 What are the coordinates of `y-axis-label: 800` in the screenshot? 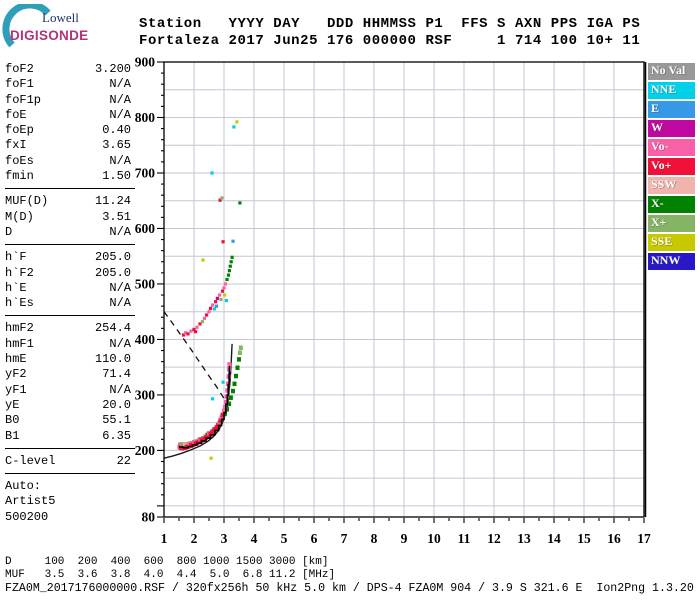 It's located at (145, 117).